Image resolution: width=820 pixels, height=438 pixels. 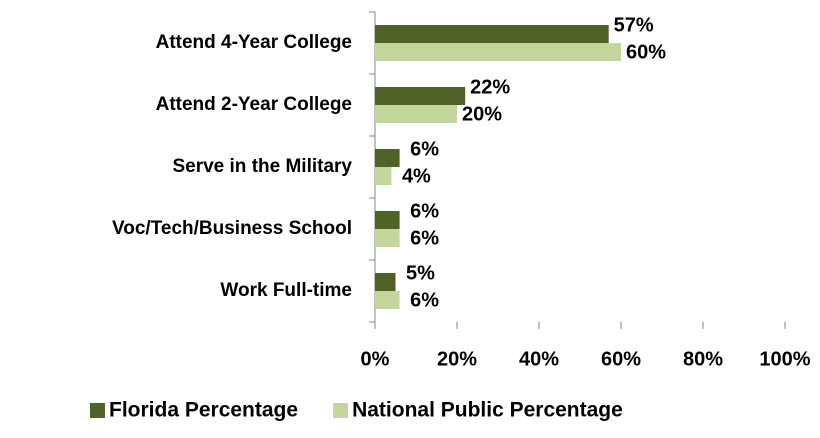 What do you see at coordinates (703, 359) in the screenshot?
I see `x-tick-label: 80%` at bounding box center [703, 359].